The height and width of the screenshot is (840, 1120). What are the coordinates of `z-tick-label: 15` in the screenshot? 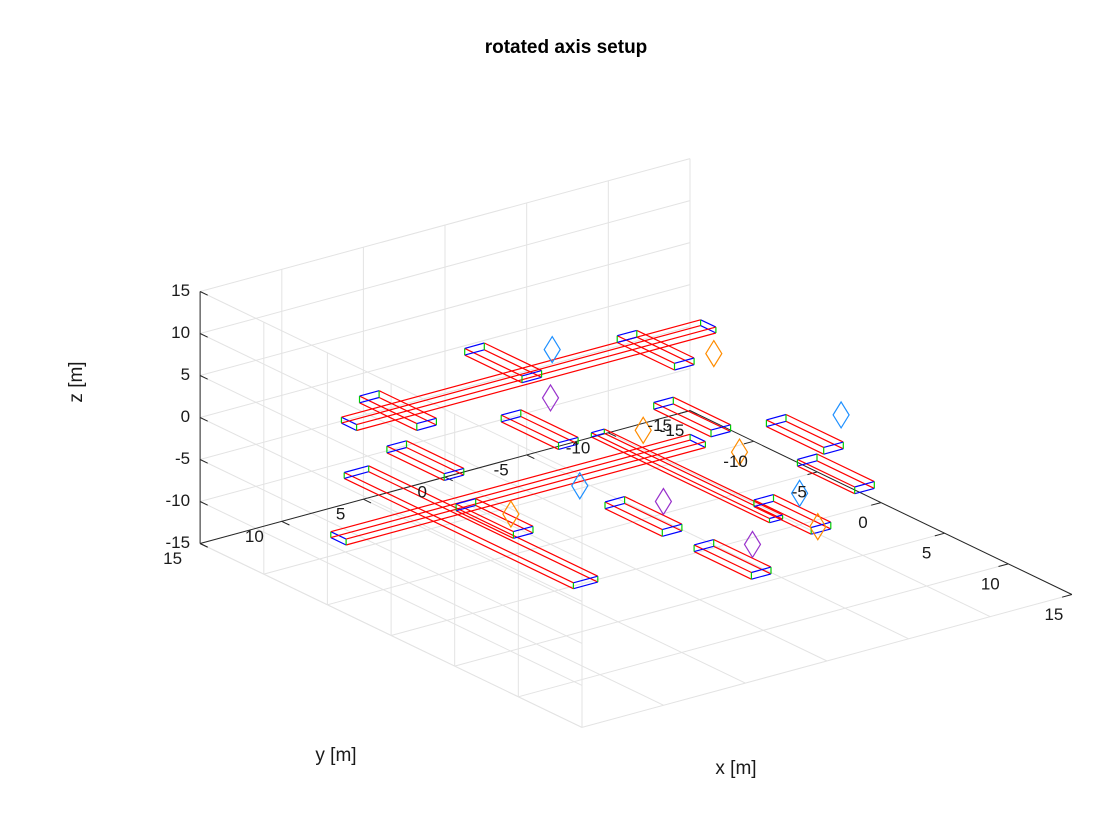 It's located at (180, 290).